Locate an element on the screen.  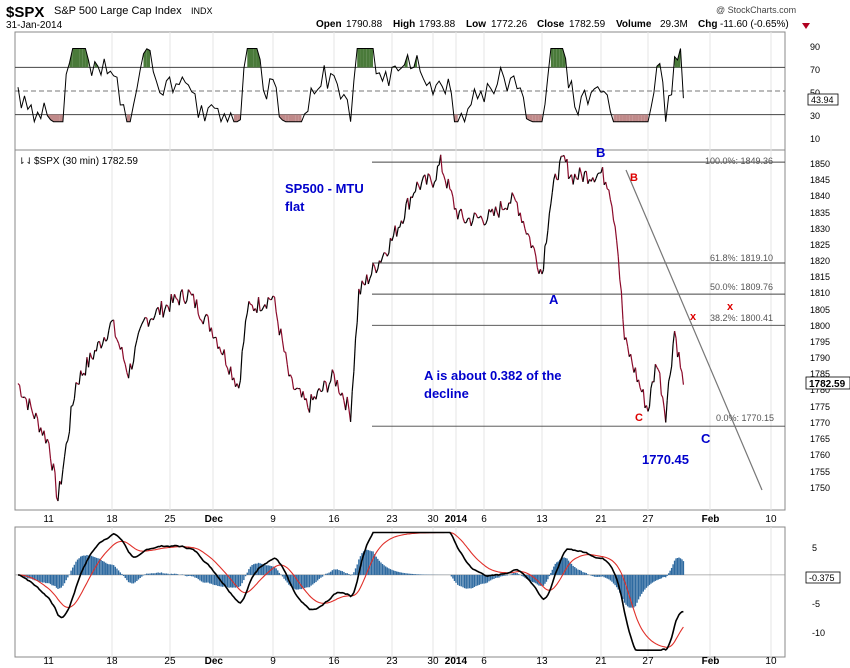
macd-tick-label: 5 is located at coordinates (814, 548).